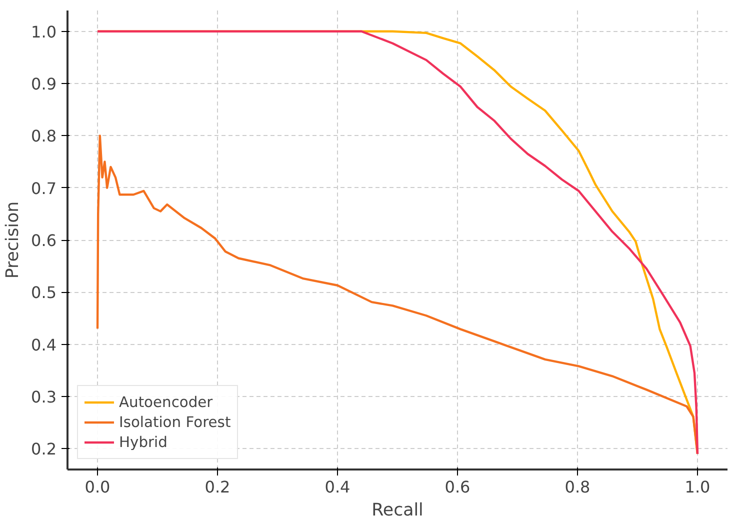 The height and width of the screenshot is (523, 732). What do you see at coordinates (44, 136) in the screenshot?
I see `y-tick-label: 0.8` at bounding box center [44, 136].